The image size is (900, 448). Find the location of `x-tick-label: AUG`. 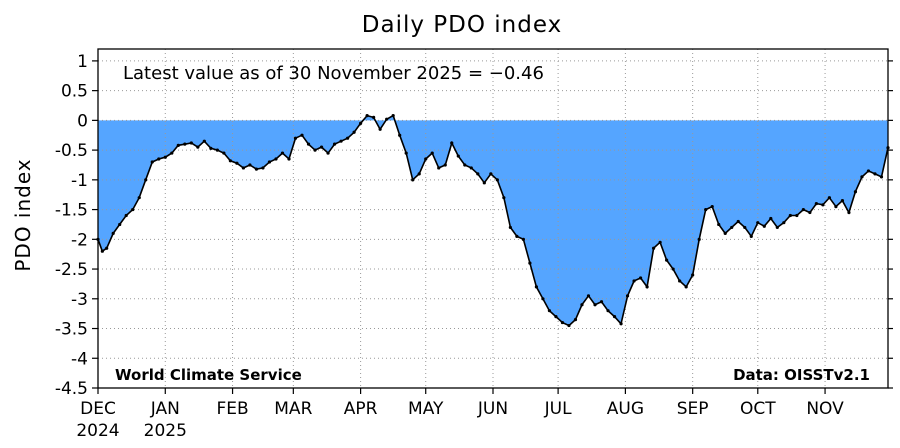

x-tick-label: AUG is located at coordinates (625, 409).